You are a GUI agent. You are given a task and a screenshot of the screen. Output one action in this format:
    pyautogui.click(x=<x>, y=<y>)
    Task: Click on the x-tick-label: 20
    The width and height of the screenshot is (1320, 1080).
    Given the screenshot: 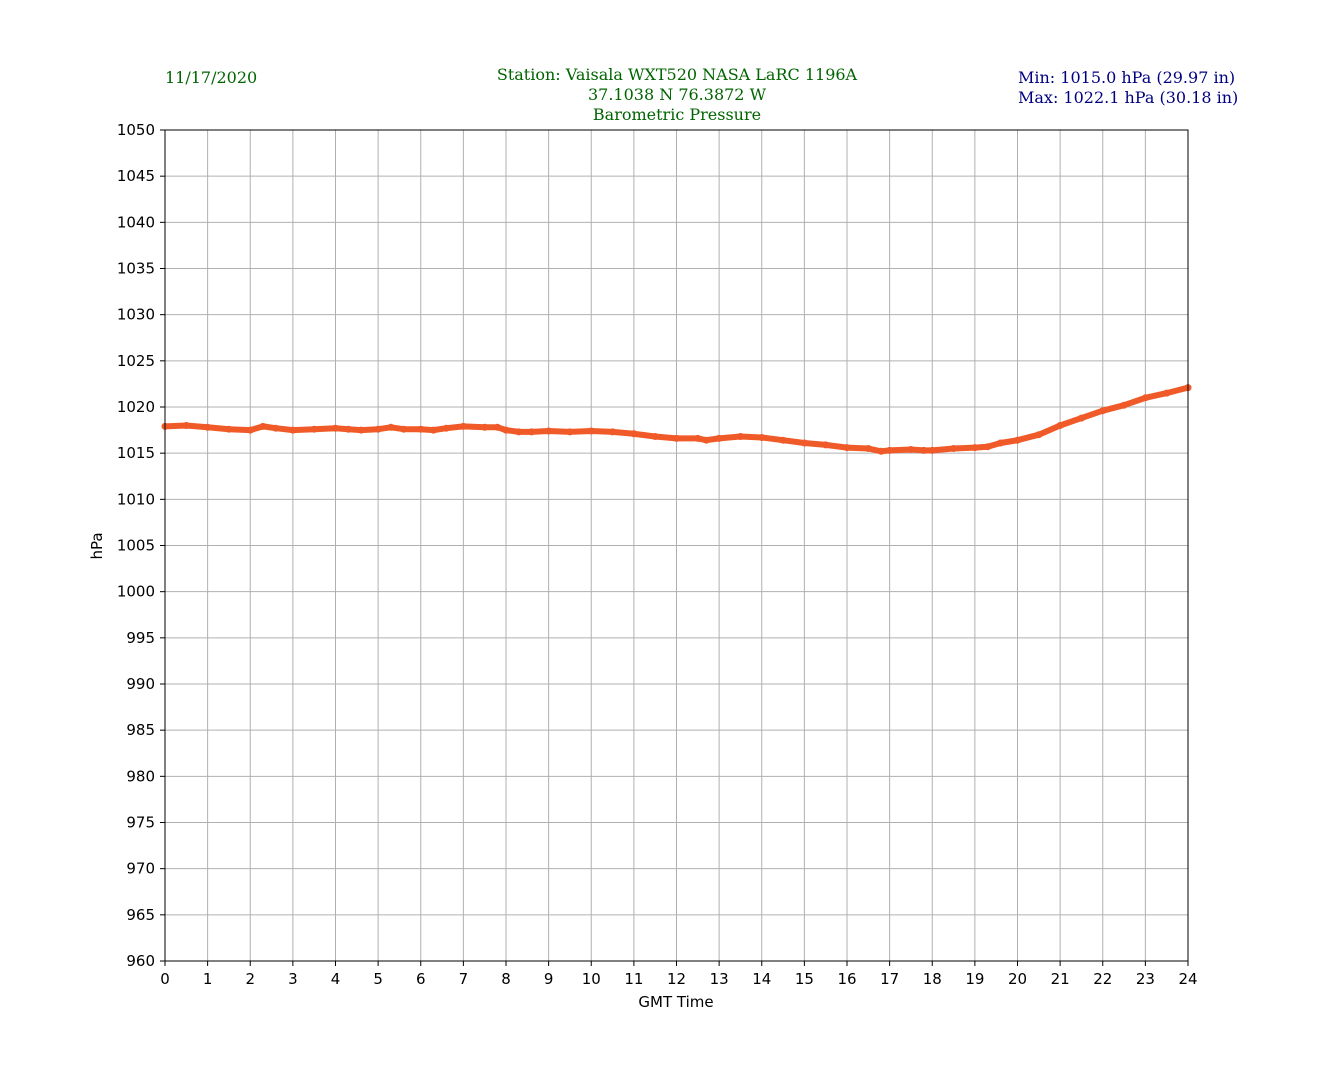 What is the action you would take?
    pyautogui.click(x=1017, y=979)
    